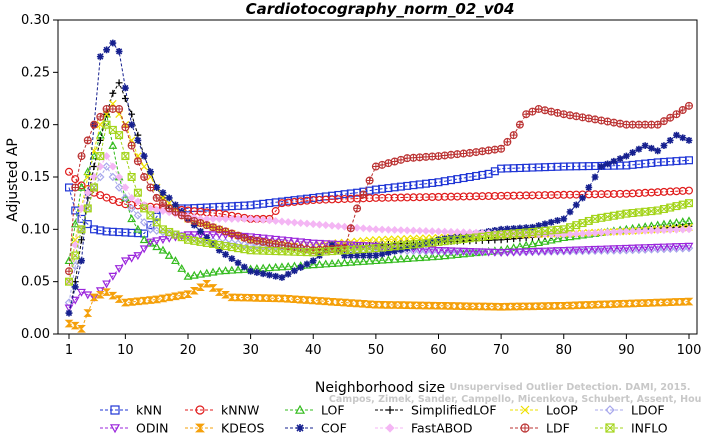 This screenshot has width=702, height=434. I want to click on legend-label: kNN, so click(149, 410).